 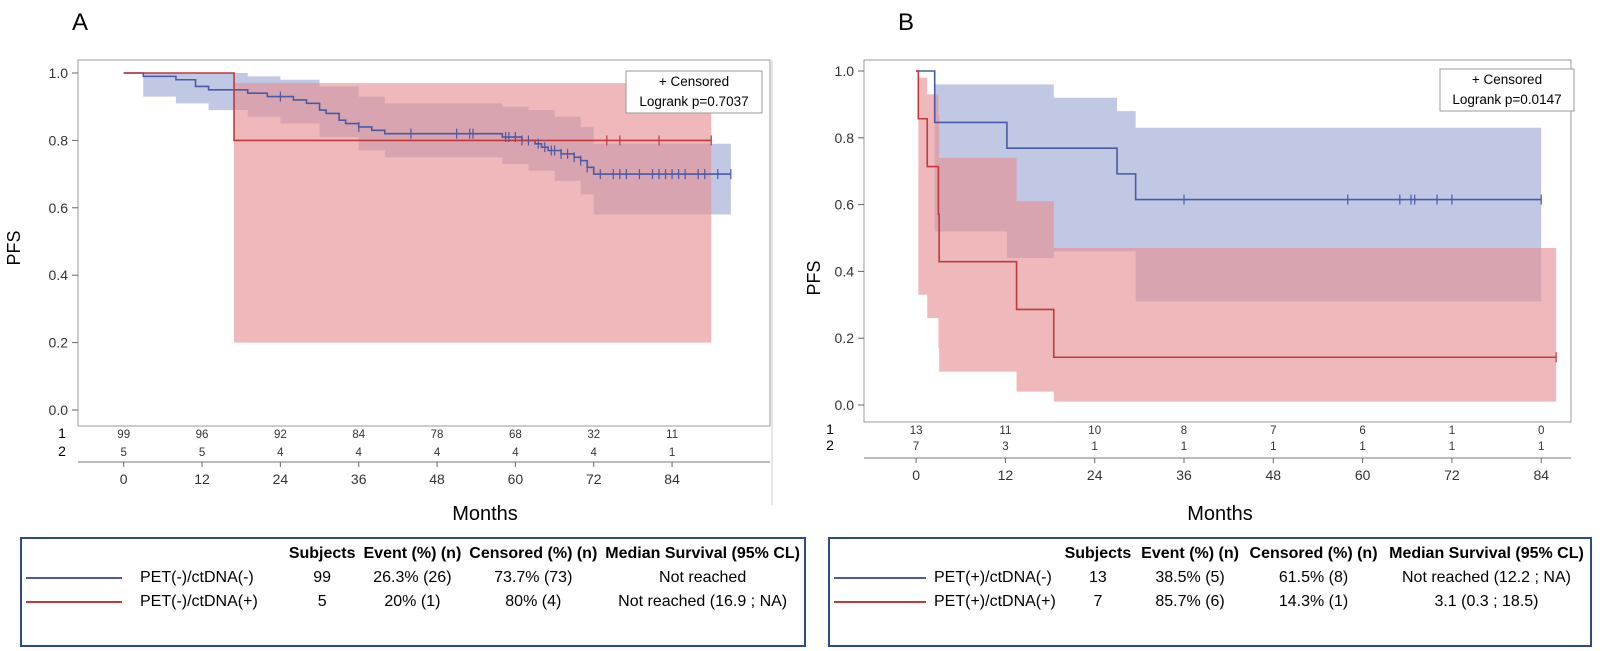 What do you see at coordinates (202, 435) in the screenshot?
I see `at-risk-count: 96` at bounding box center [202, 435].